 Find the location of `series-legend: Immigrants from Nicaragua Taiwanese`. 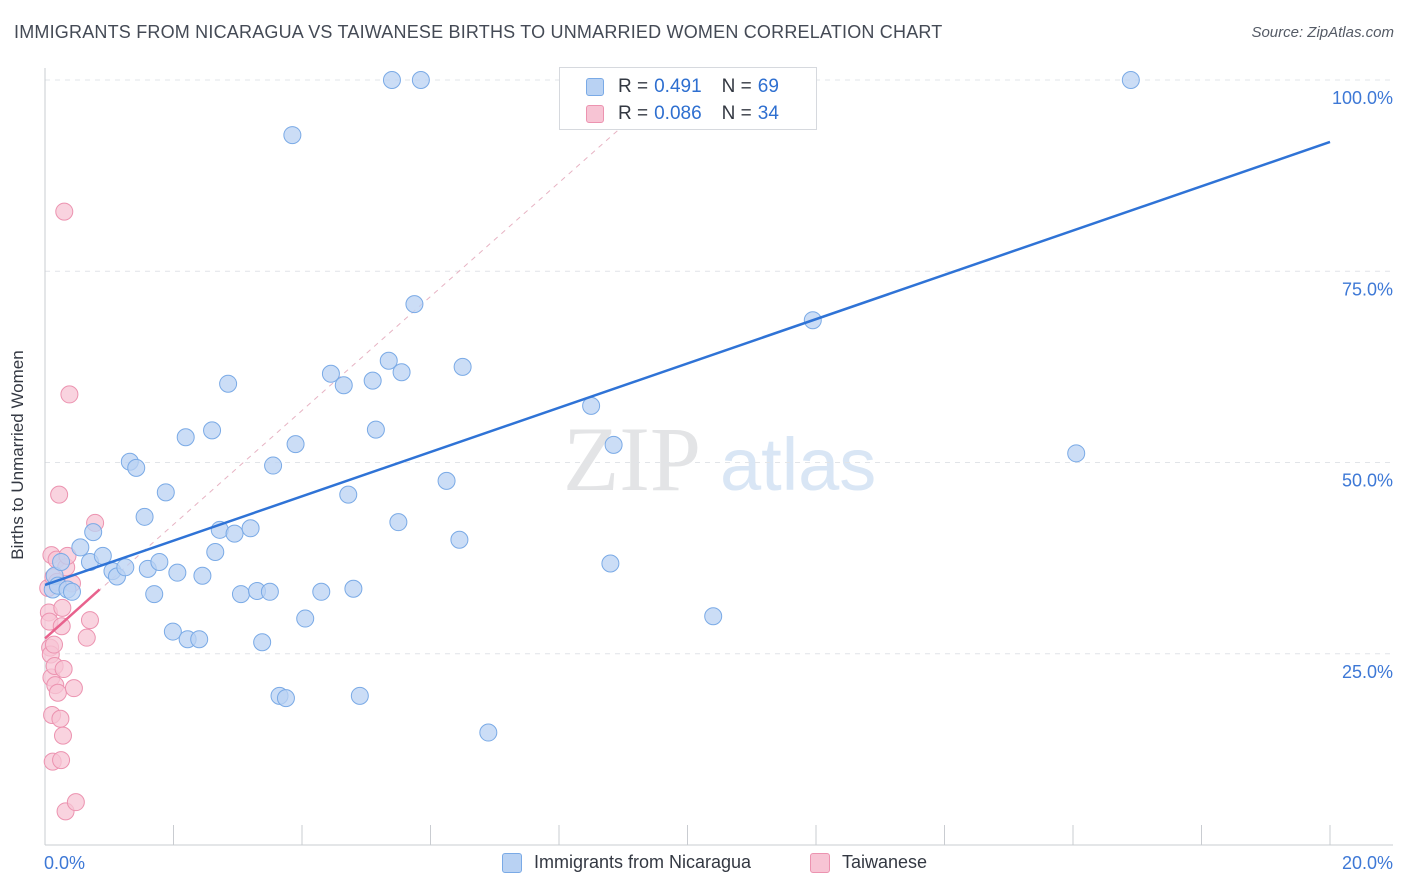

series-legend: Immigrants from Nicaragua Taiwanese is located at coordinates (703, 865).